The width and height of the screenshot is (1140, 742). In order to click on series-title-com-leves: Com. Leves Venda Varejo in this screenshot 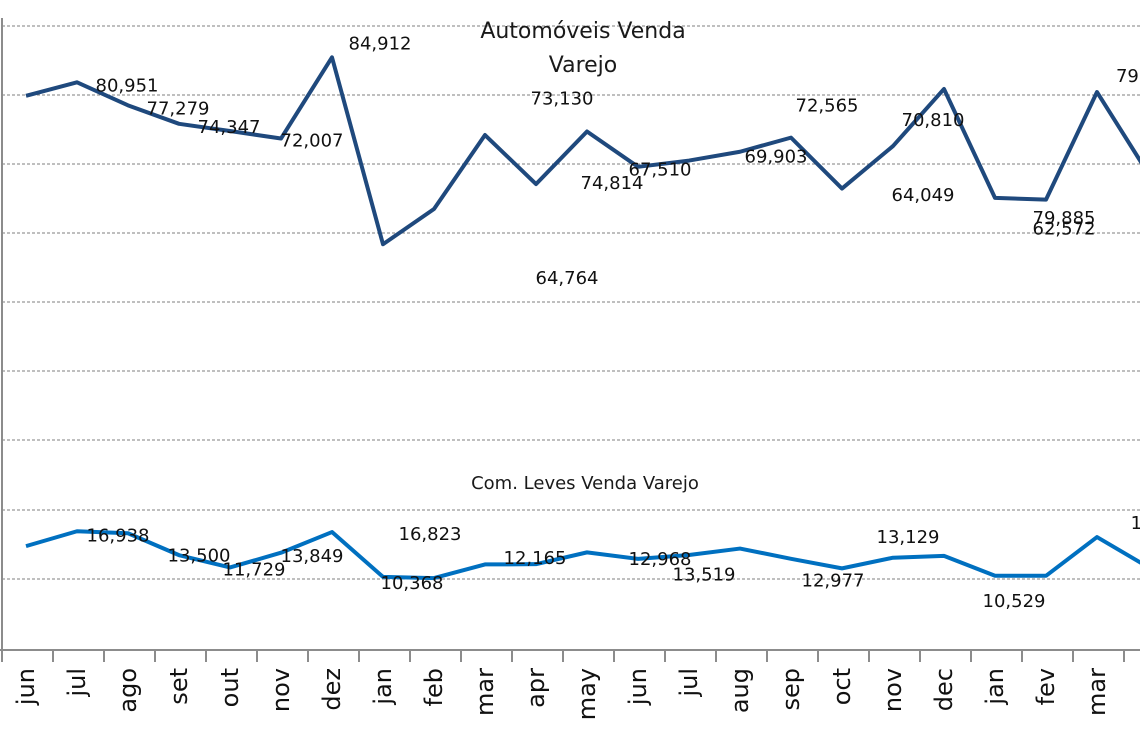, I will do `click(585, 483)`.